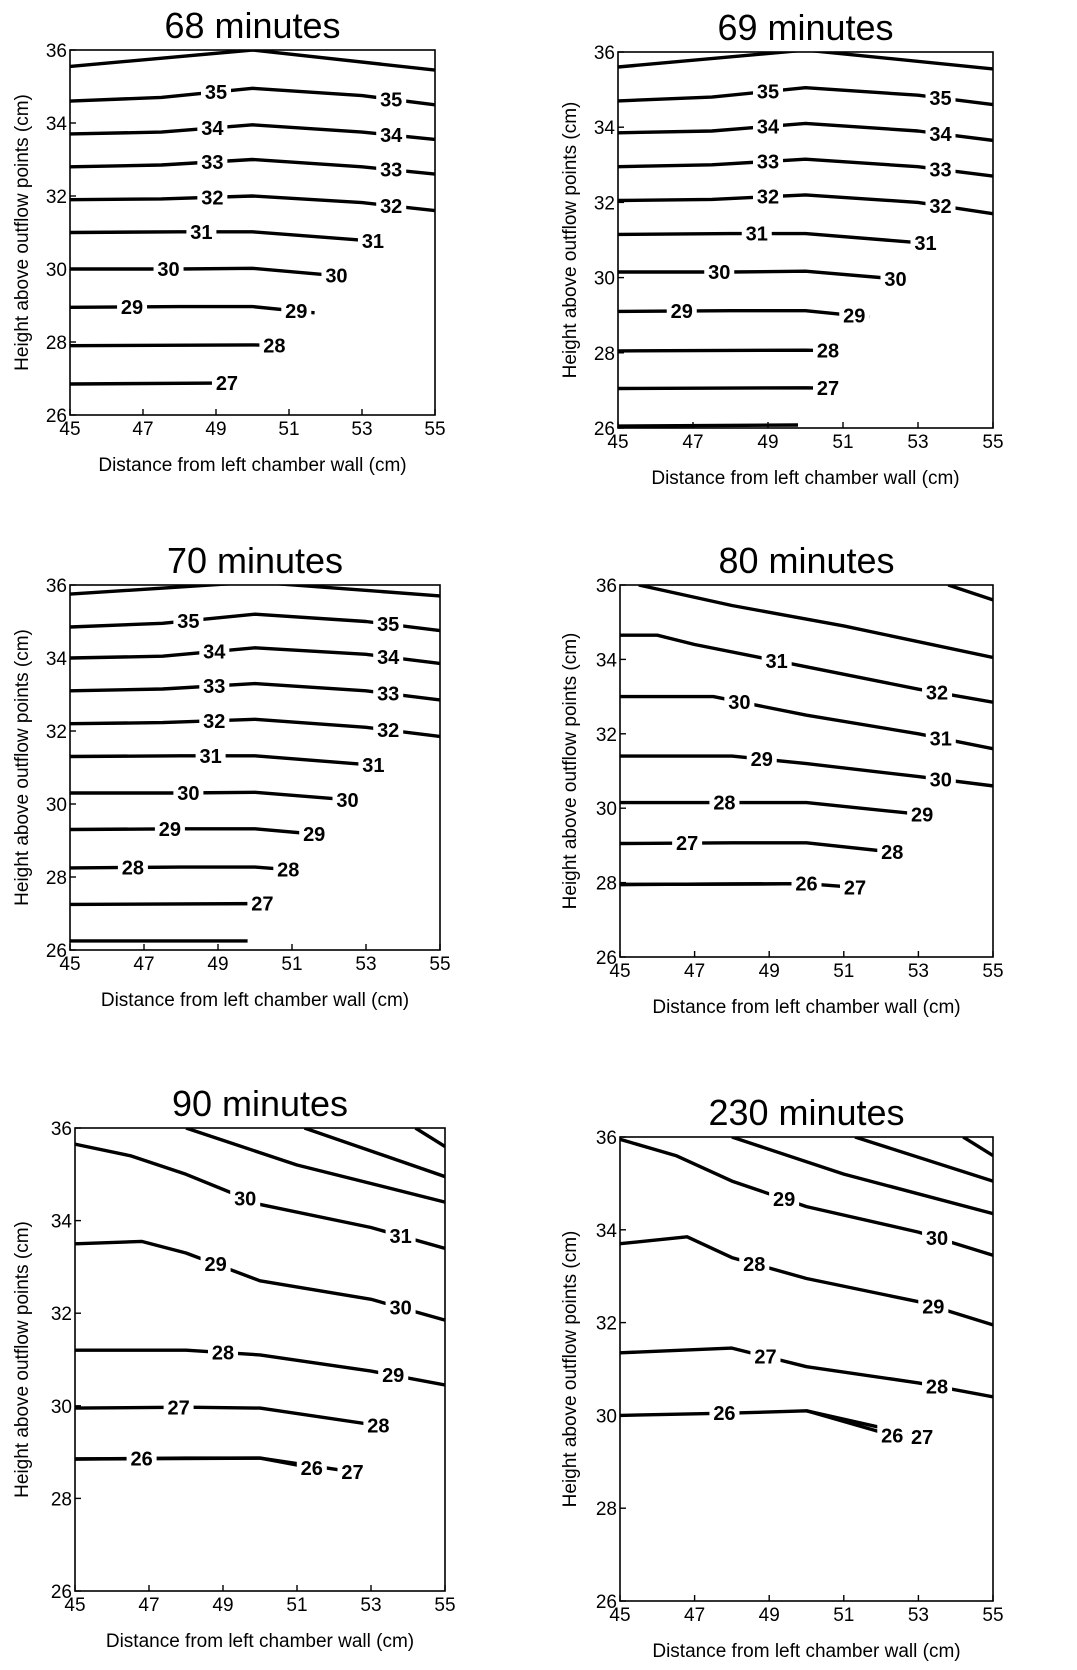 Image resolution: width=1077 pixels, height=1670 pixels. Describe the element at coordinates (940, 99) in the screenshot. I see `contour-label: 35` at that location.